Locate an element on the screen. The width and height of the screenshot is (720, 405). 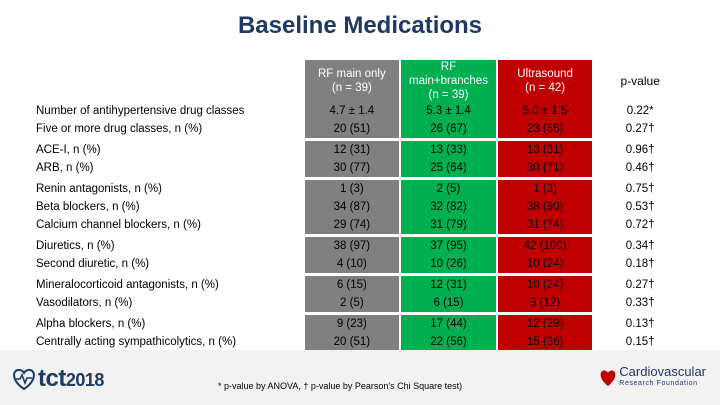
row-label: Number of antihypertensive drug classes is located at coordinates (140, 111).